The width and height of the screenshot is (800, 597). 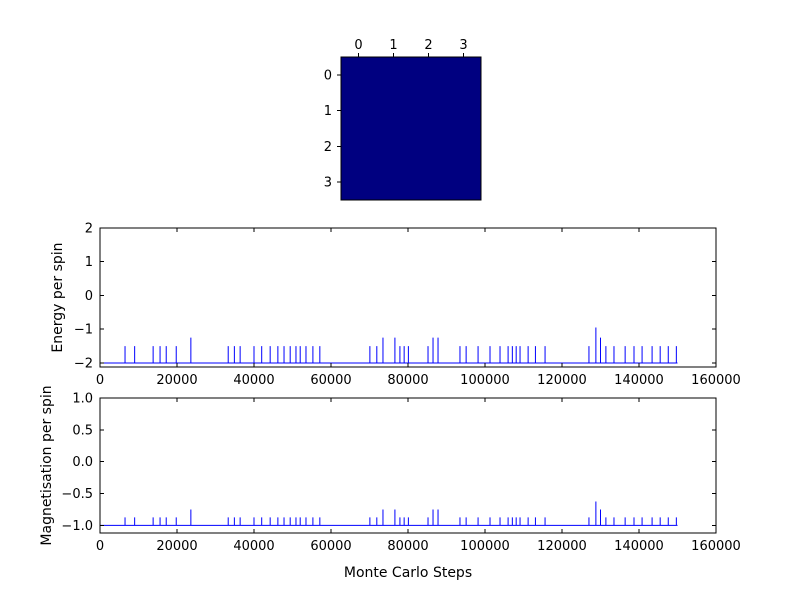 What do you see at coordinates (328, 75) in the screenshot?
I see `heatmap-y-tick-label: 0` at bounding box center [328, 75].